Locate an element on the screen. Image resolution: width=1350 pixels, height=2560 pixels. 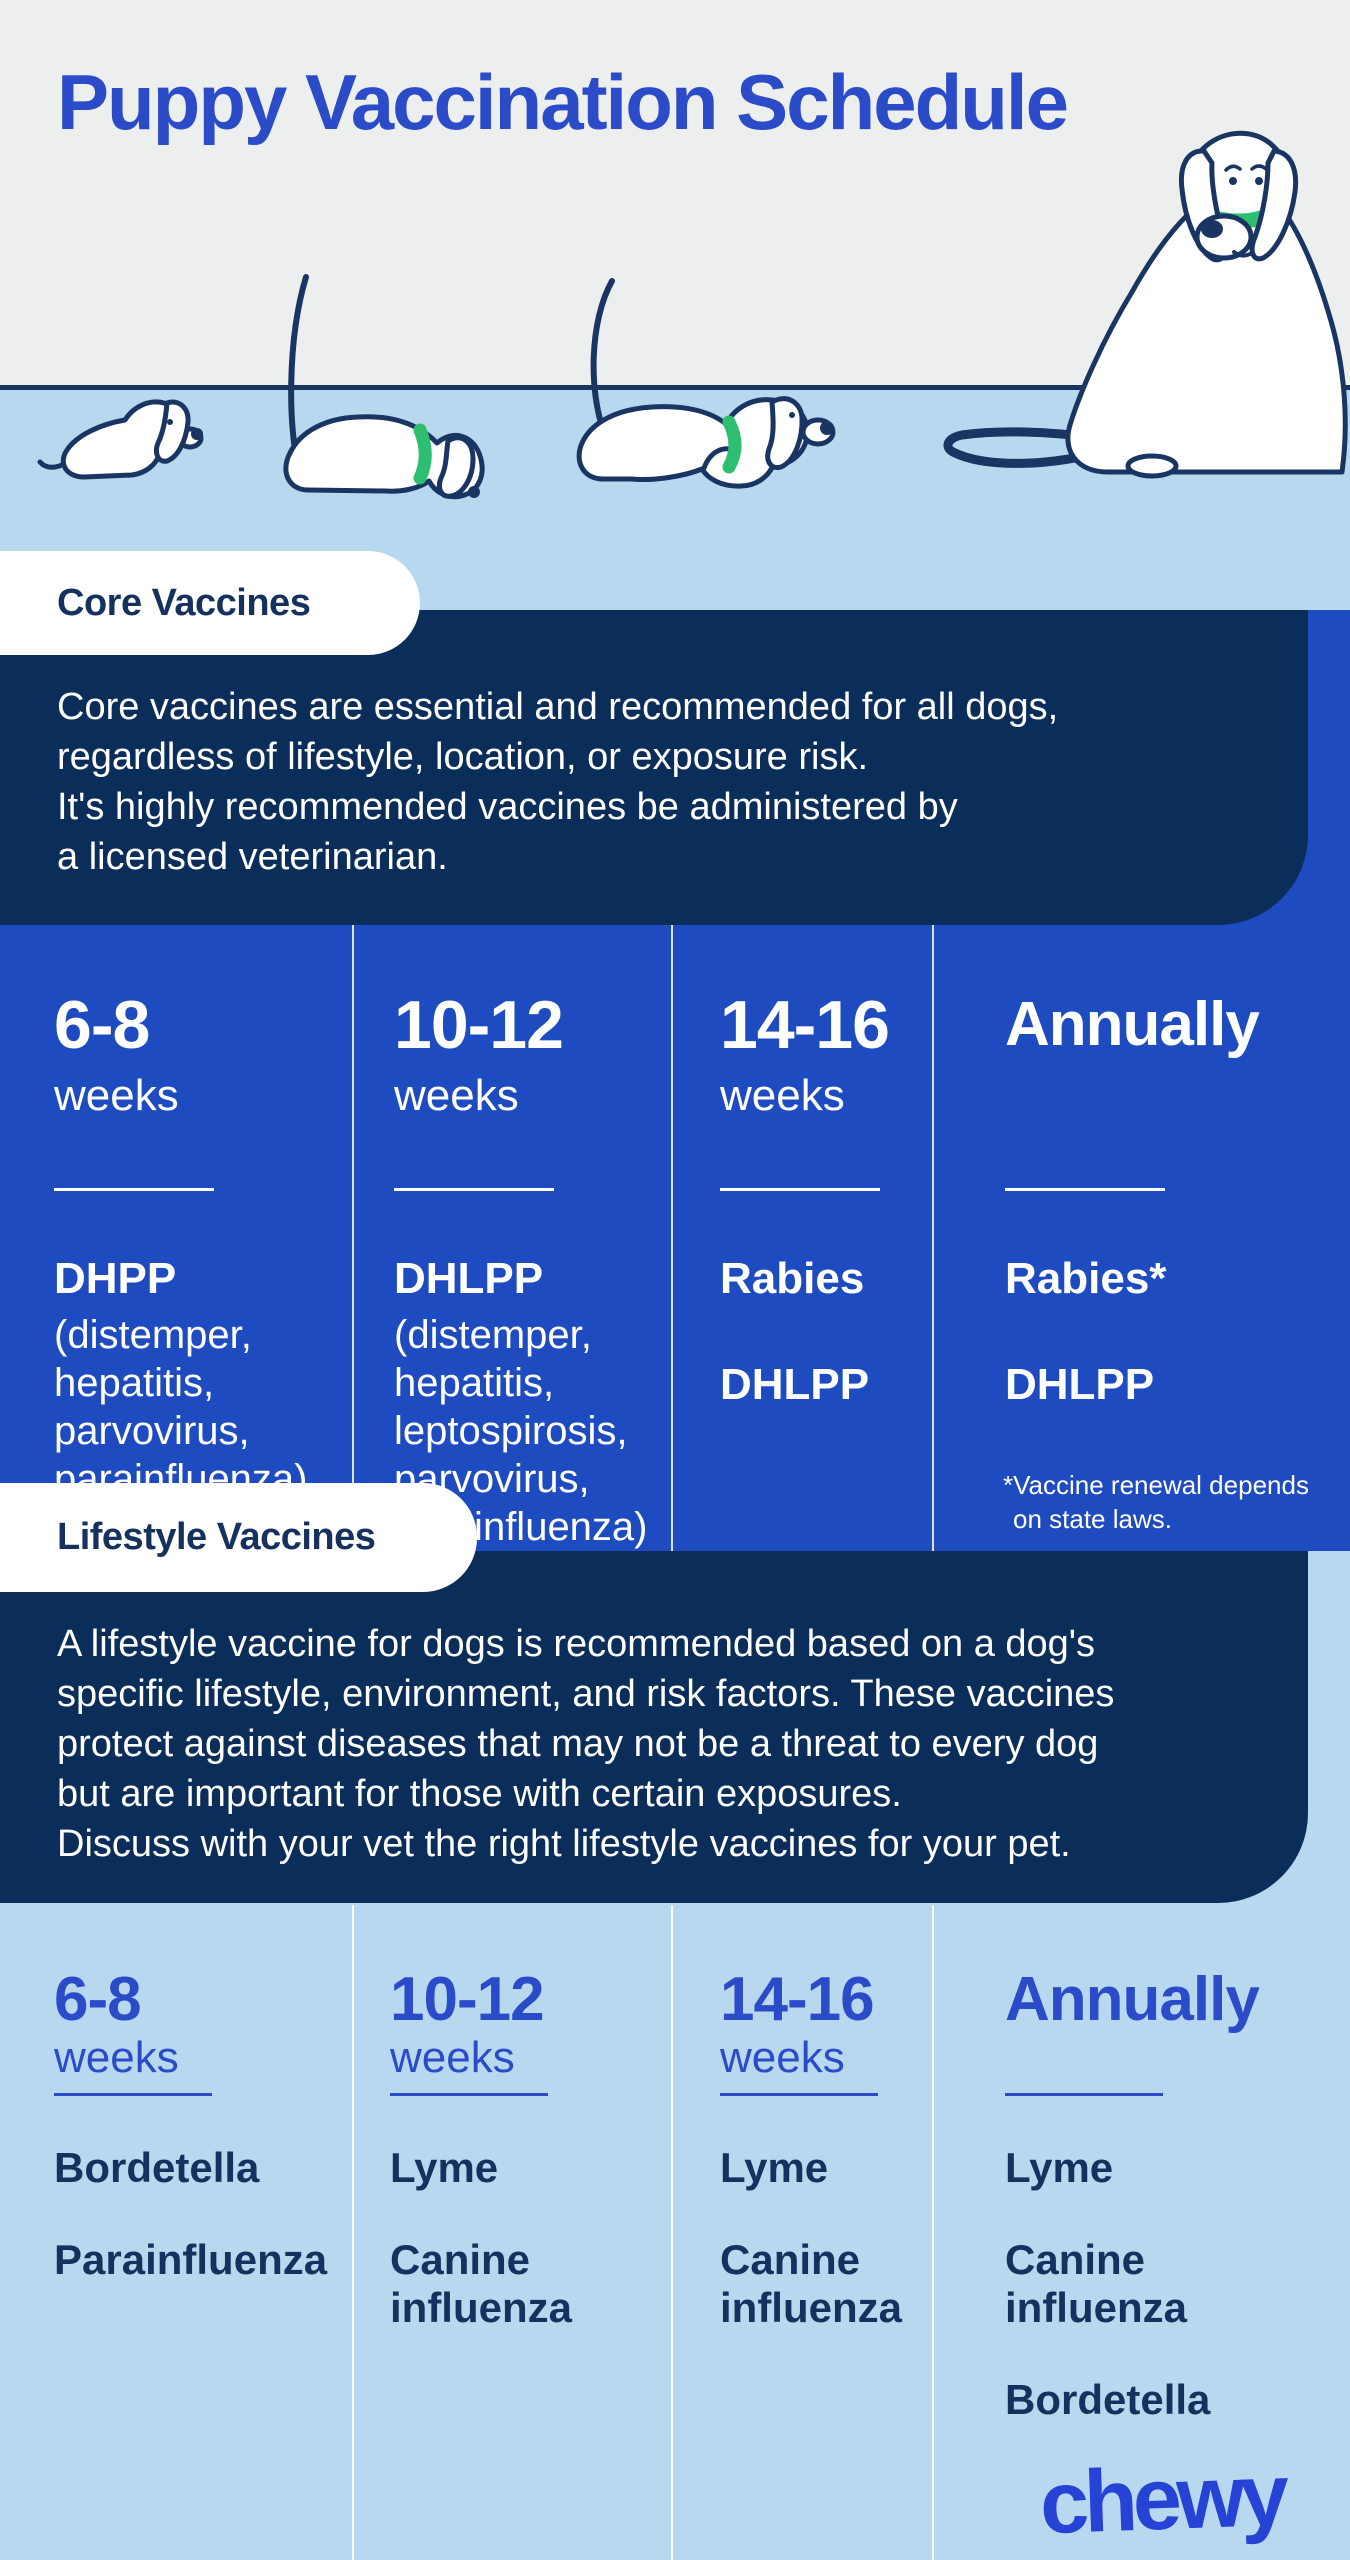
vaccine-name: Rabies* is located at coordinates (1086, 1278).